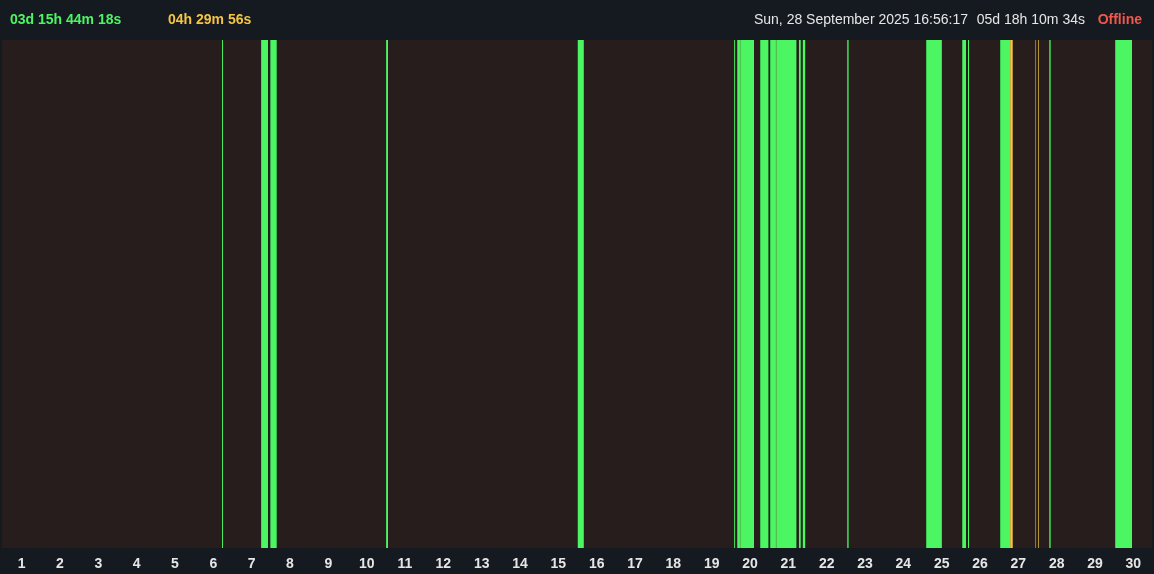  Describe the element at coordinates (635, 562) in the screenshot. I see `x-tick-label: 17` at that location.